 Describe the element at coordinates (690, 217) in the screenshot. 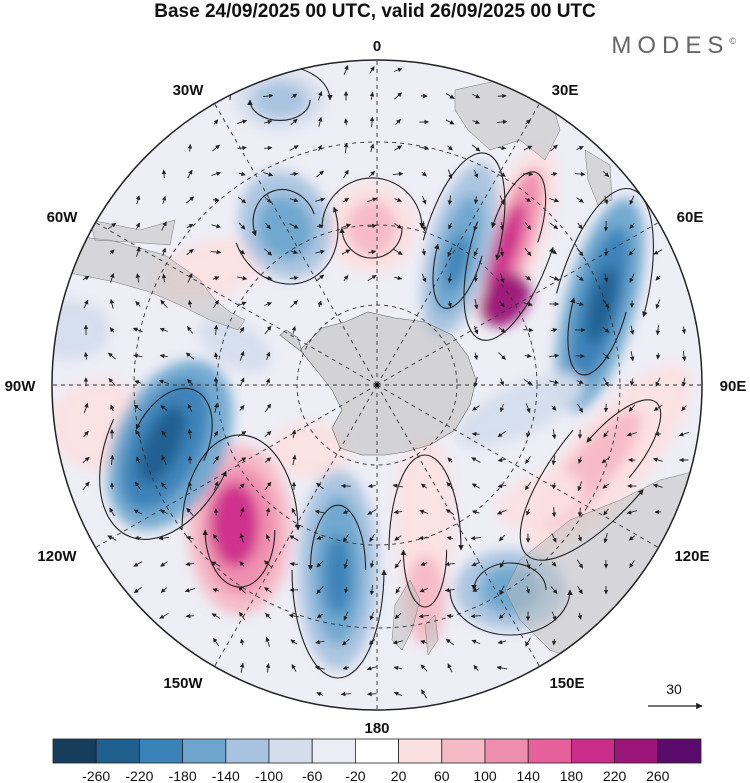

I see `lon-label-60e: 60E` at that location.